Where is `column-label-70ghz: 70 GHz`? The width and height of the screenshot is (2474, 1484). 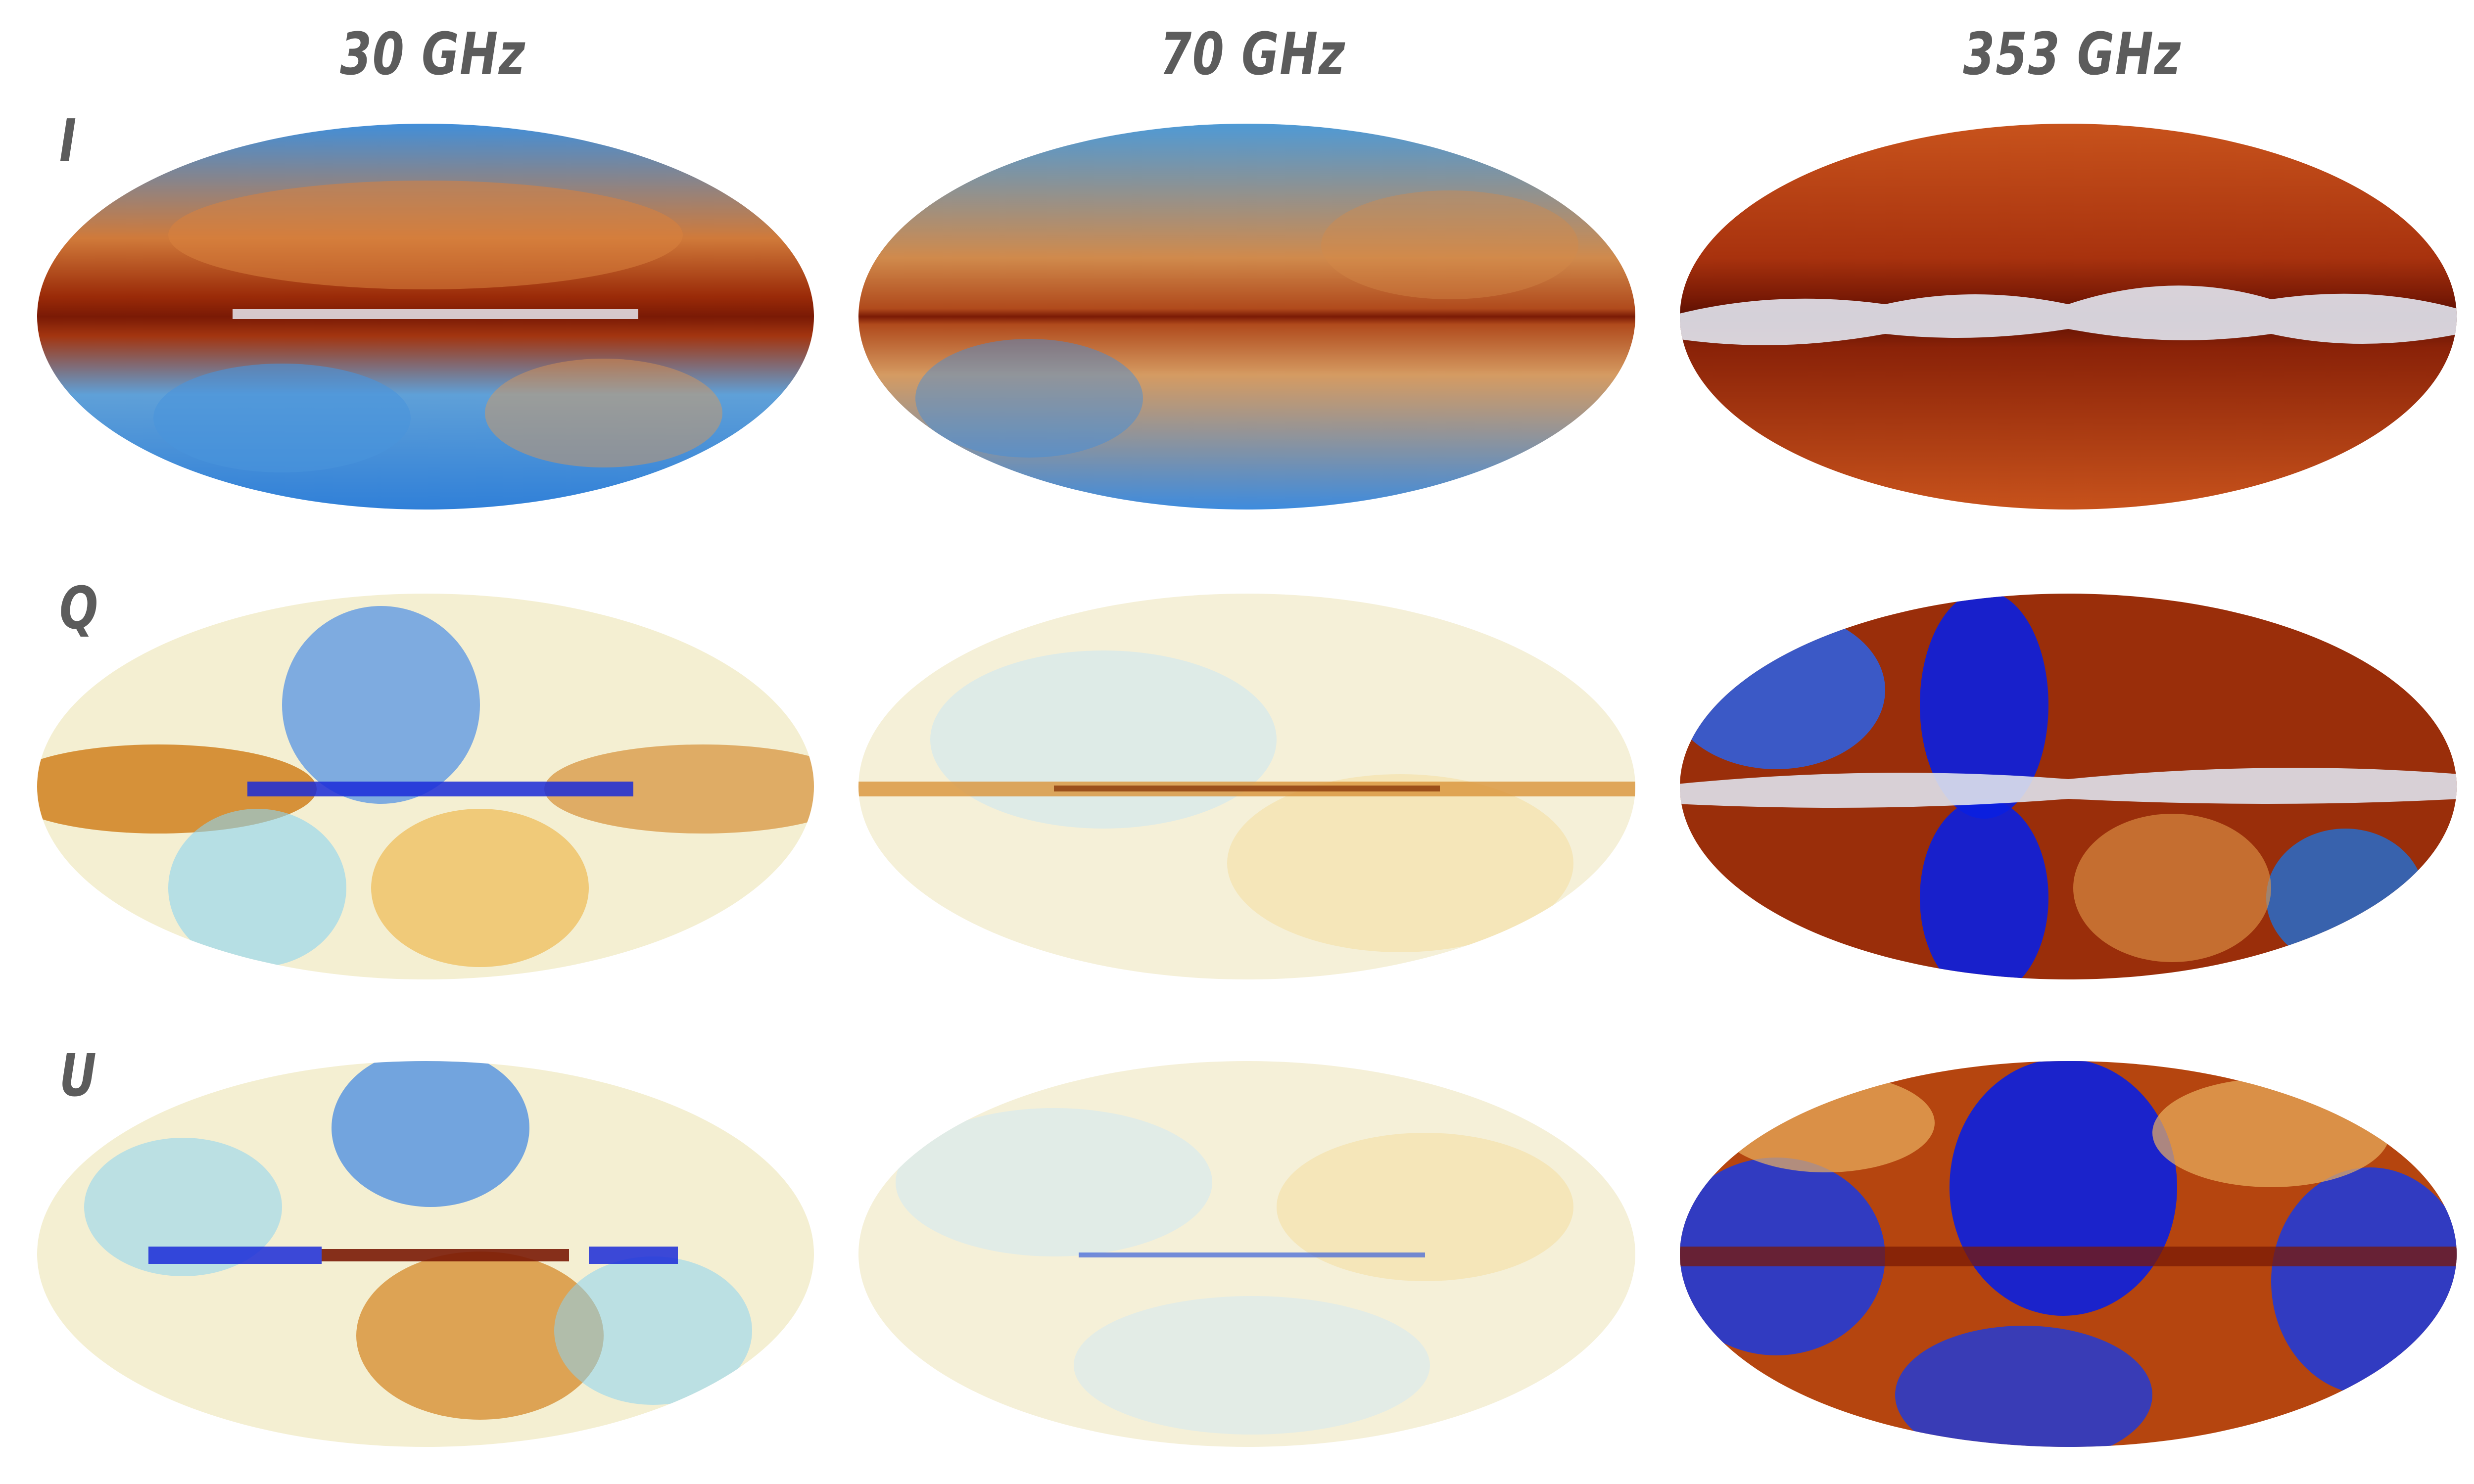 column-label-70ghz: 70 GHz is located at coordinates (1253, 54).